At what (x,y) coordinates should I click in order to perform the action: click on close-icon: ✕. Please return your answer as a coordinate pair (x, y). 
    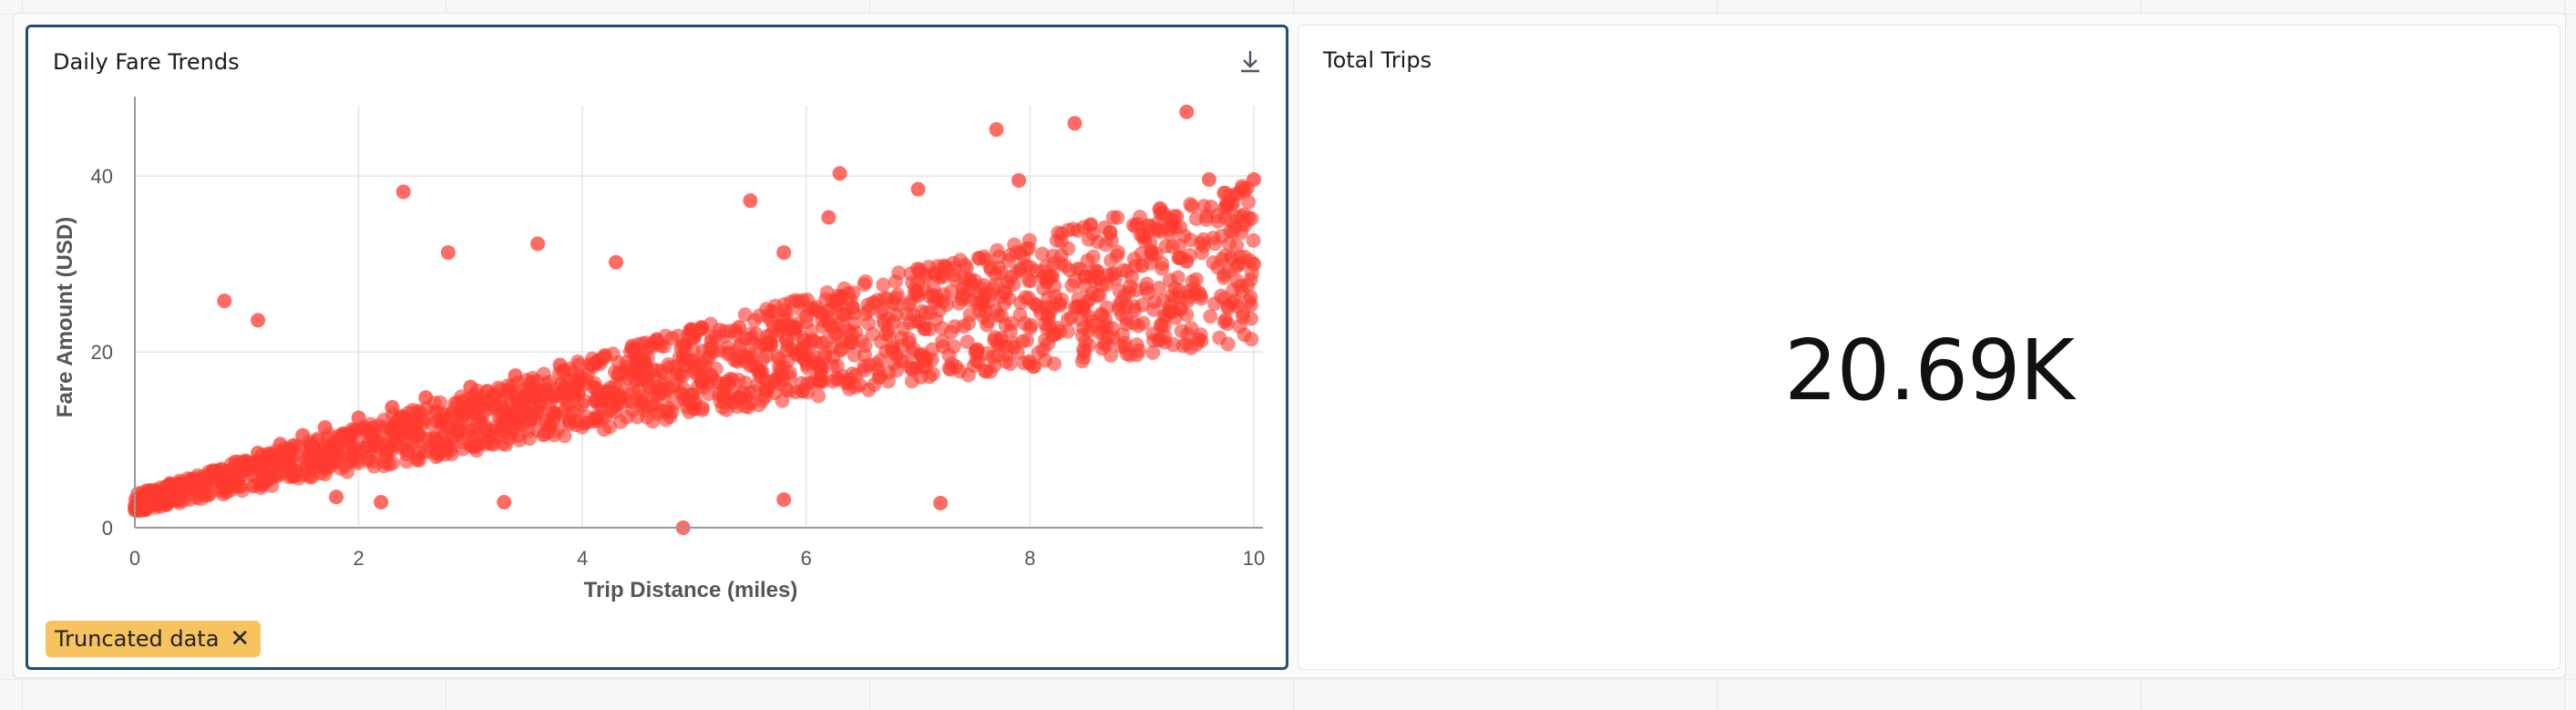
    Looking at the image, I should click on (241, 639).